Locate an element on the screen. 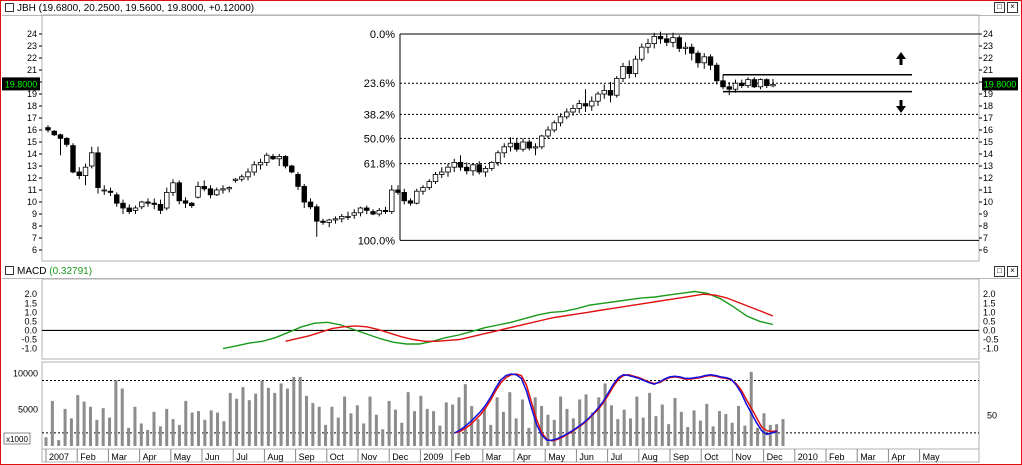 This screenshot has width=1022, height=465. price-axis-tick-right: 24 is located at coordinates (988, 34).